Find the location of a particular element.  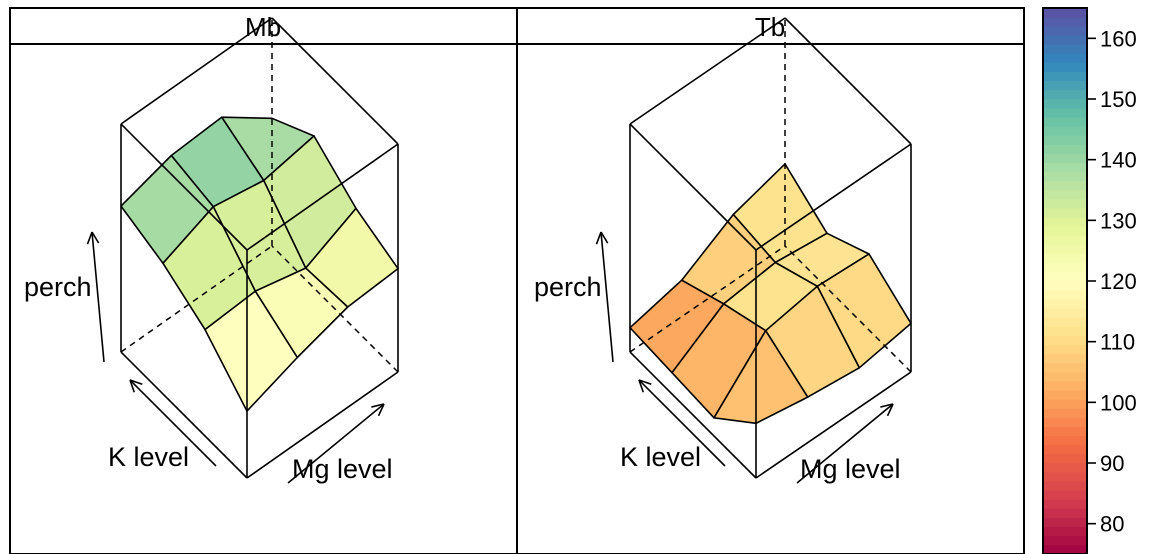

colorkey-tick-label: 140 is located at coordinates (1118, 160).